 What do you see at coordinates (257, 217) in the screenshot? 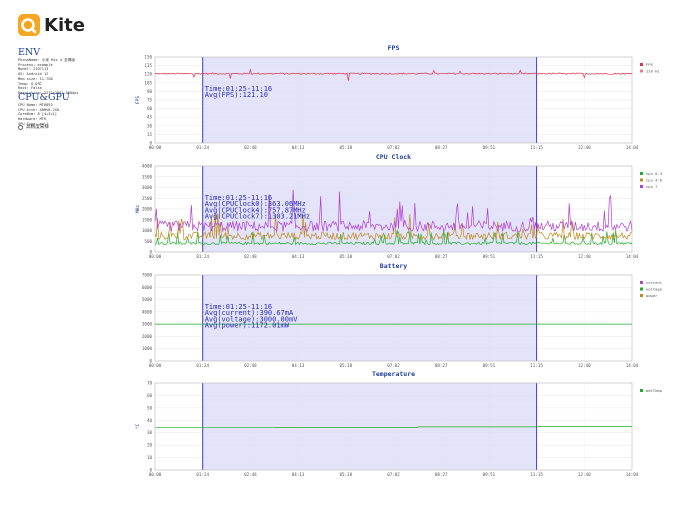
I see `selection-annotation: Avg(CPUClock7):1303.21MHz` at bounding box center [257, 217].